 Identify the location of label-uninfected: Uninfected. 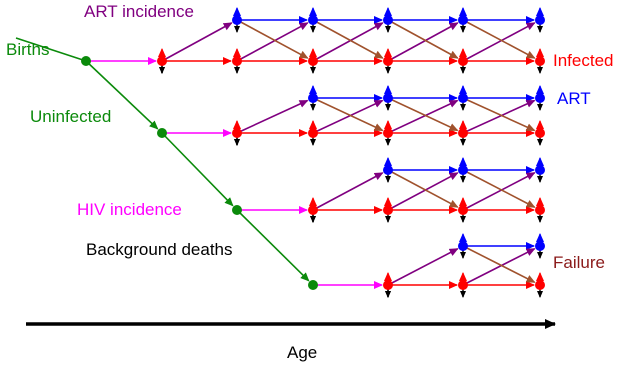
(70, 116).